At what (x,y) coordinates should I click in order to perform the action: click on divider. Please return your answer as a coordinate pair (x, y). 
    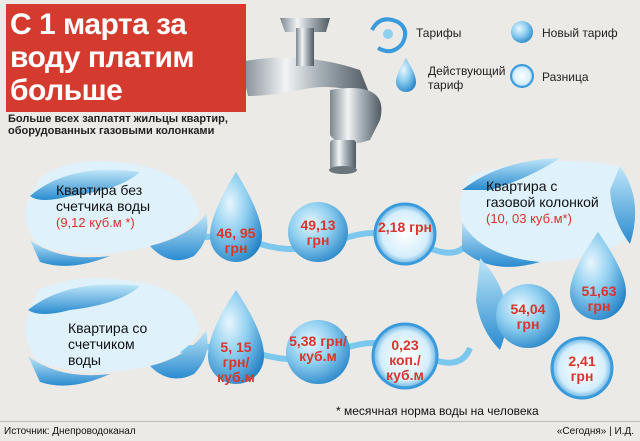
    Looking at the image, I should click on (320, 421).